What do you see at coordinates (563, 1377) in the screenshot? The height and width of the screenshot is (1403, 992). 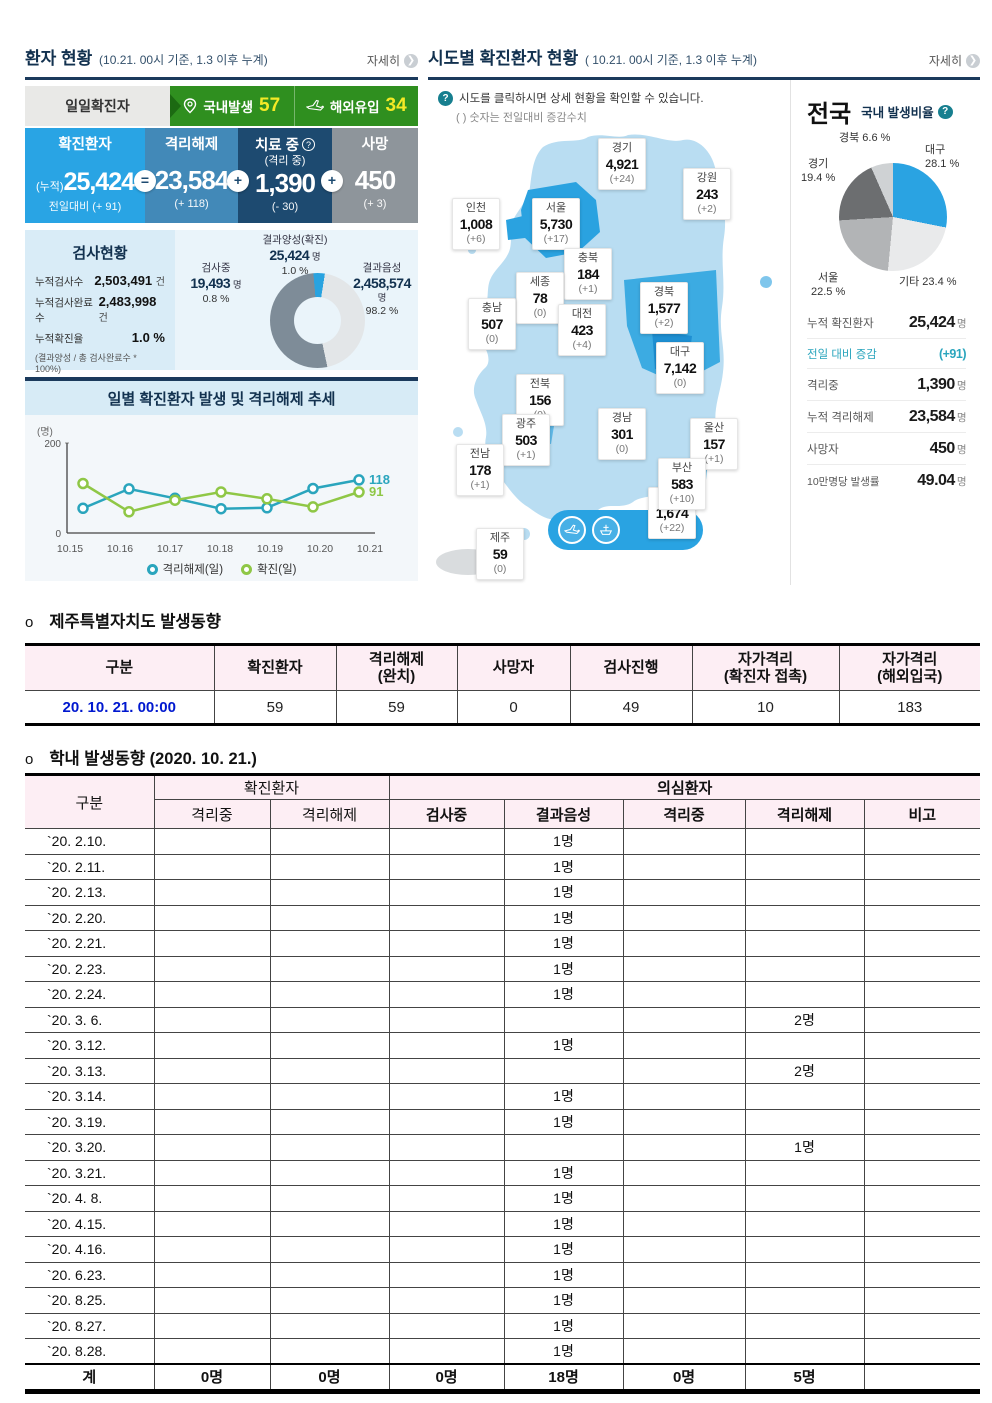 I see `school-total-value-cell: 18명` at bounding box center [563, 1377].